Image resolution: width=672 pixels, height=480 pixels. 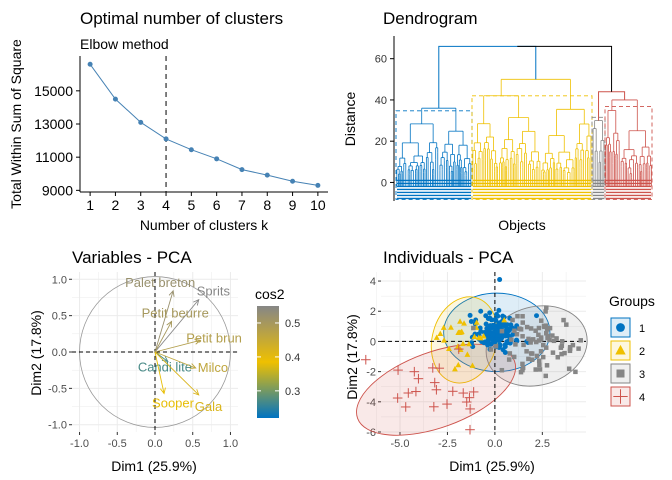 What do you see at coordinates (318, 205) in the screenshot?
I see `elbow-x-tick-label: 10` at bounding box center [318, 205].